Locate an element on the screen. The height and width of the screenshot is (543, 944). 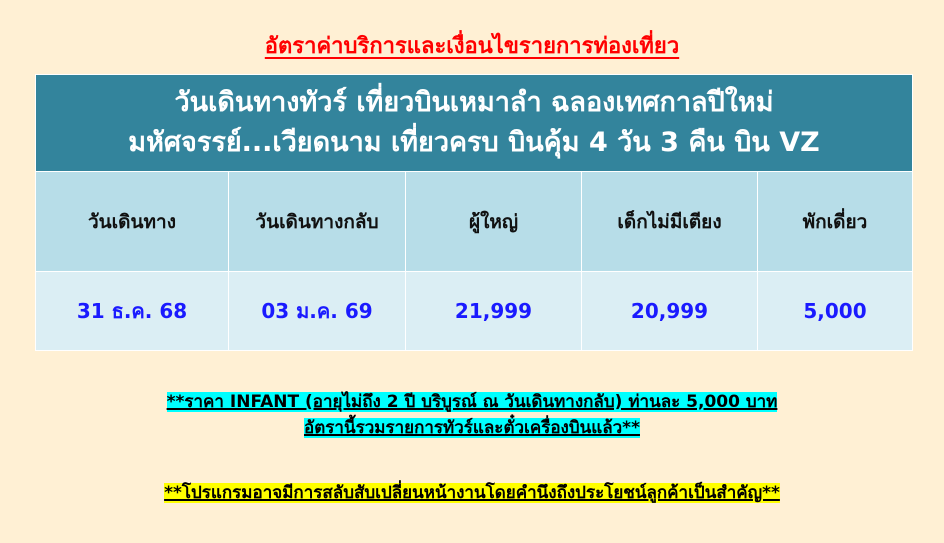
cell-single: 5,000 is located at coordinates (835, 311).